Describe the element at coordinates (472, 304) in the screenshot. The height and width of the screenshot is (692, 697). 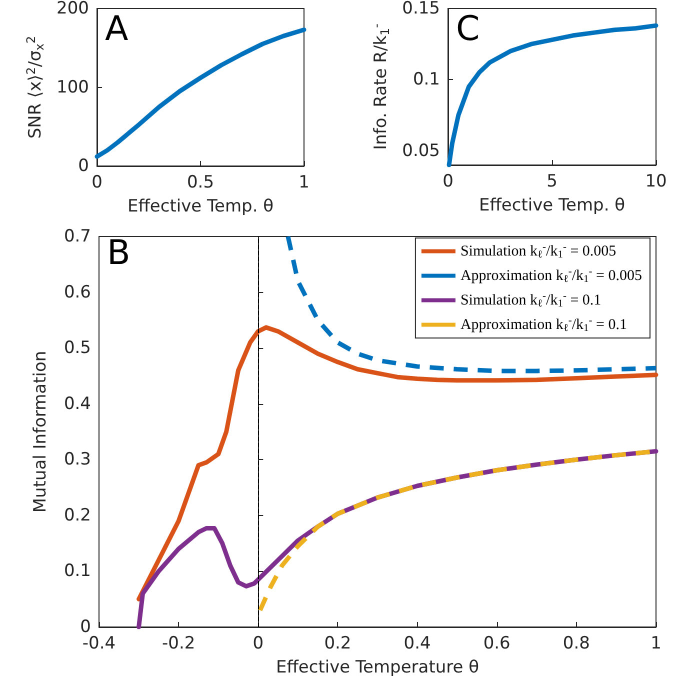
I see `line-series` at that location.